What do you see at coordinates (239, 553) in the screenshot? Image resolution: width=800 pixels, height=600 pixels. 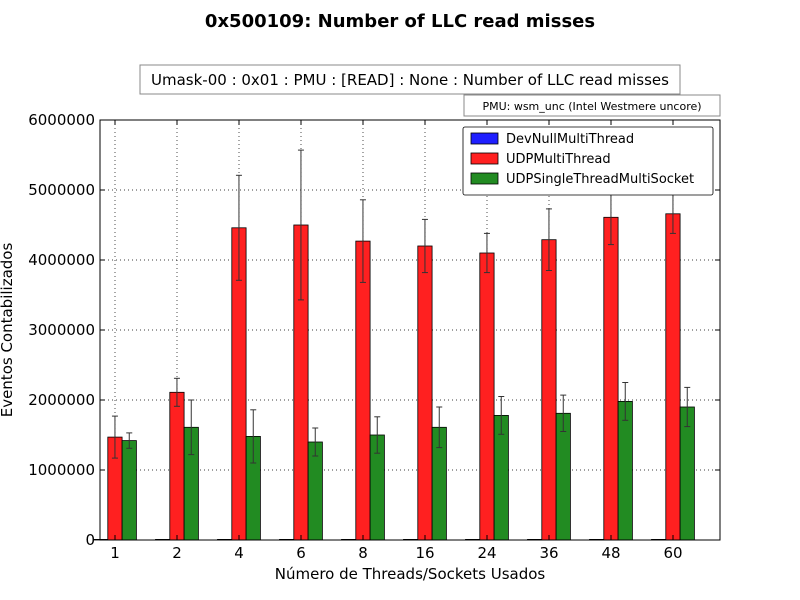 I see `x-tick-label: 4` at bounding box center [239, 553].